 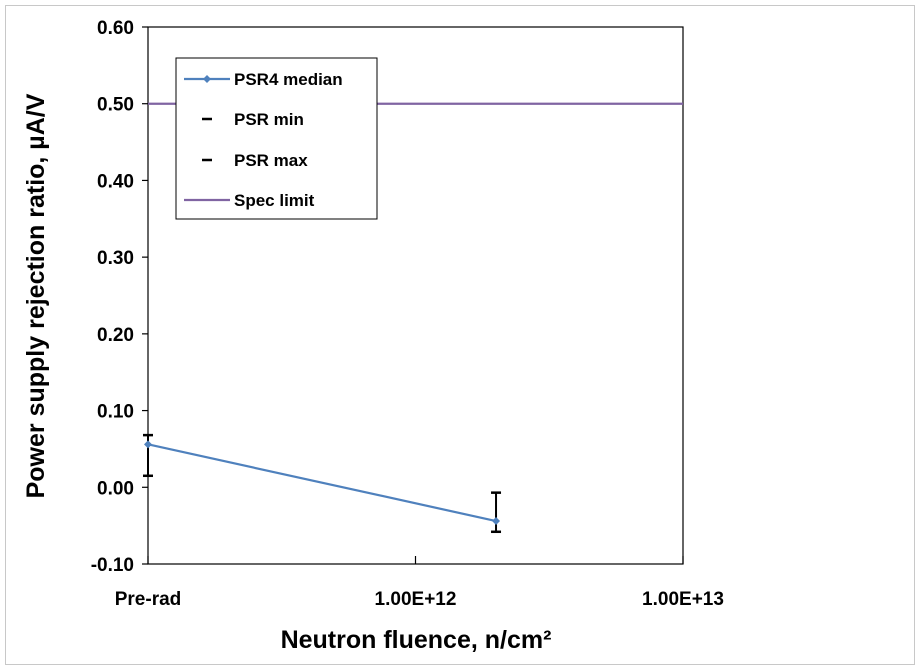 What do you see at coordinates (288, 79) in the screenshot?
I see `legend-label-psr4-median: PSR4 median` at bounding box center [288, 79].